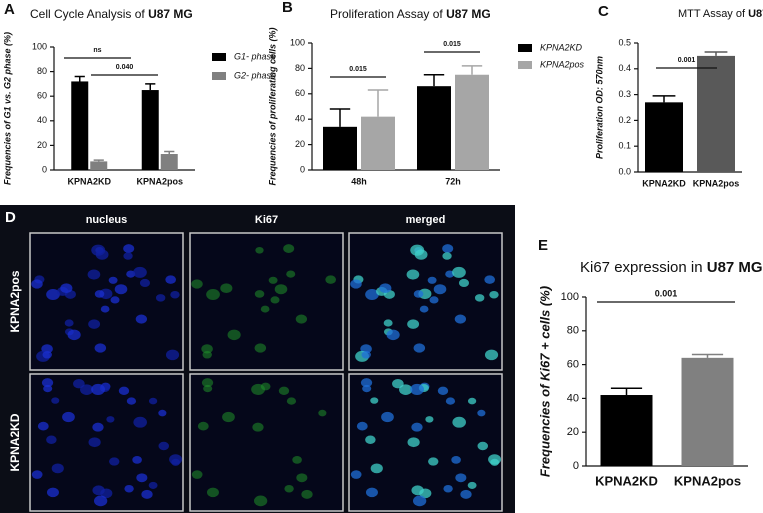  I want to click on micrograph-tile, so click(266, 301).